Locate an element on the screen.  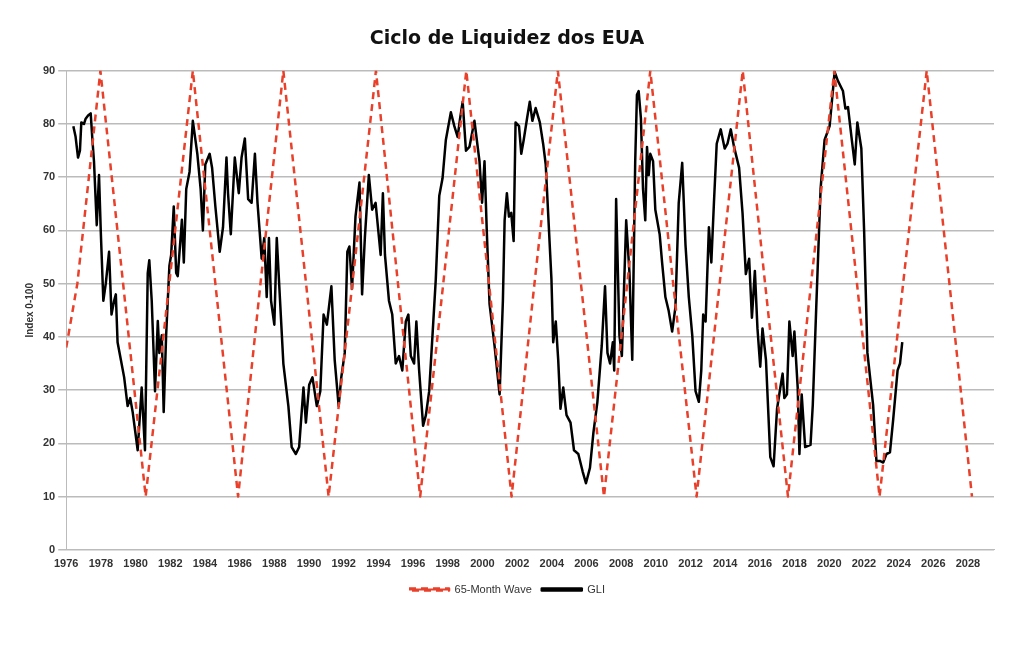
x-tick-label: 2028 is located at coordinates (968, 563).